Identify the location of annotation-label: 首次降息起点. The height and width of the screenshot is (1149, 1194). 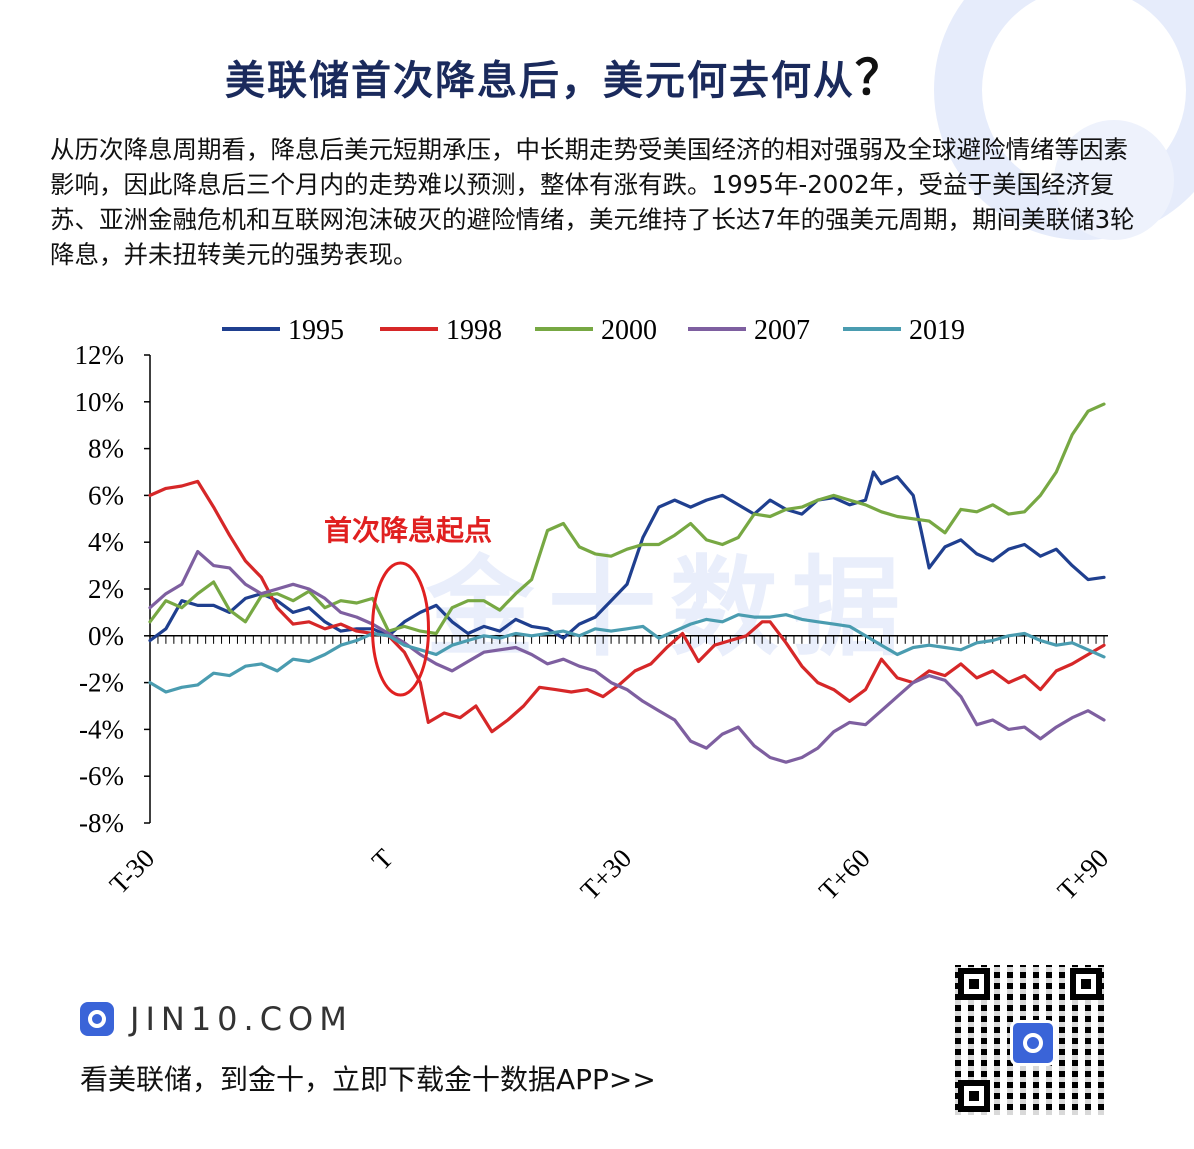
(408, 530).